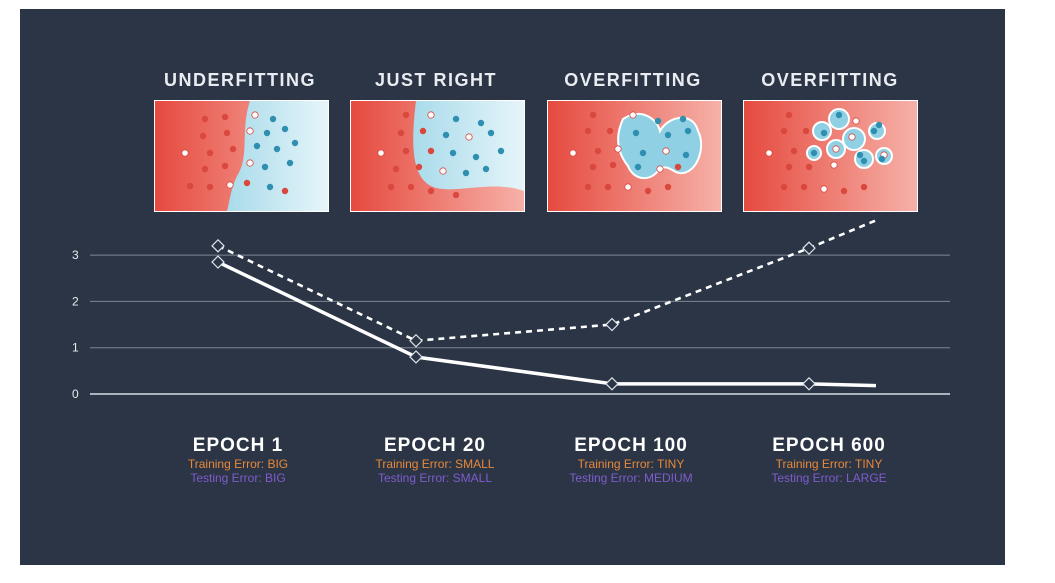 This screenshot has width=1055, height=583. Describe the element at coordinates (75, 394) in the screenshot. I see `y-tick-label-0: 0` at that location.